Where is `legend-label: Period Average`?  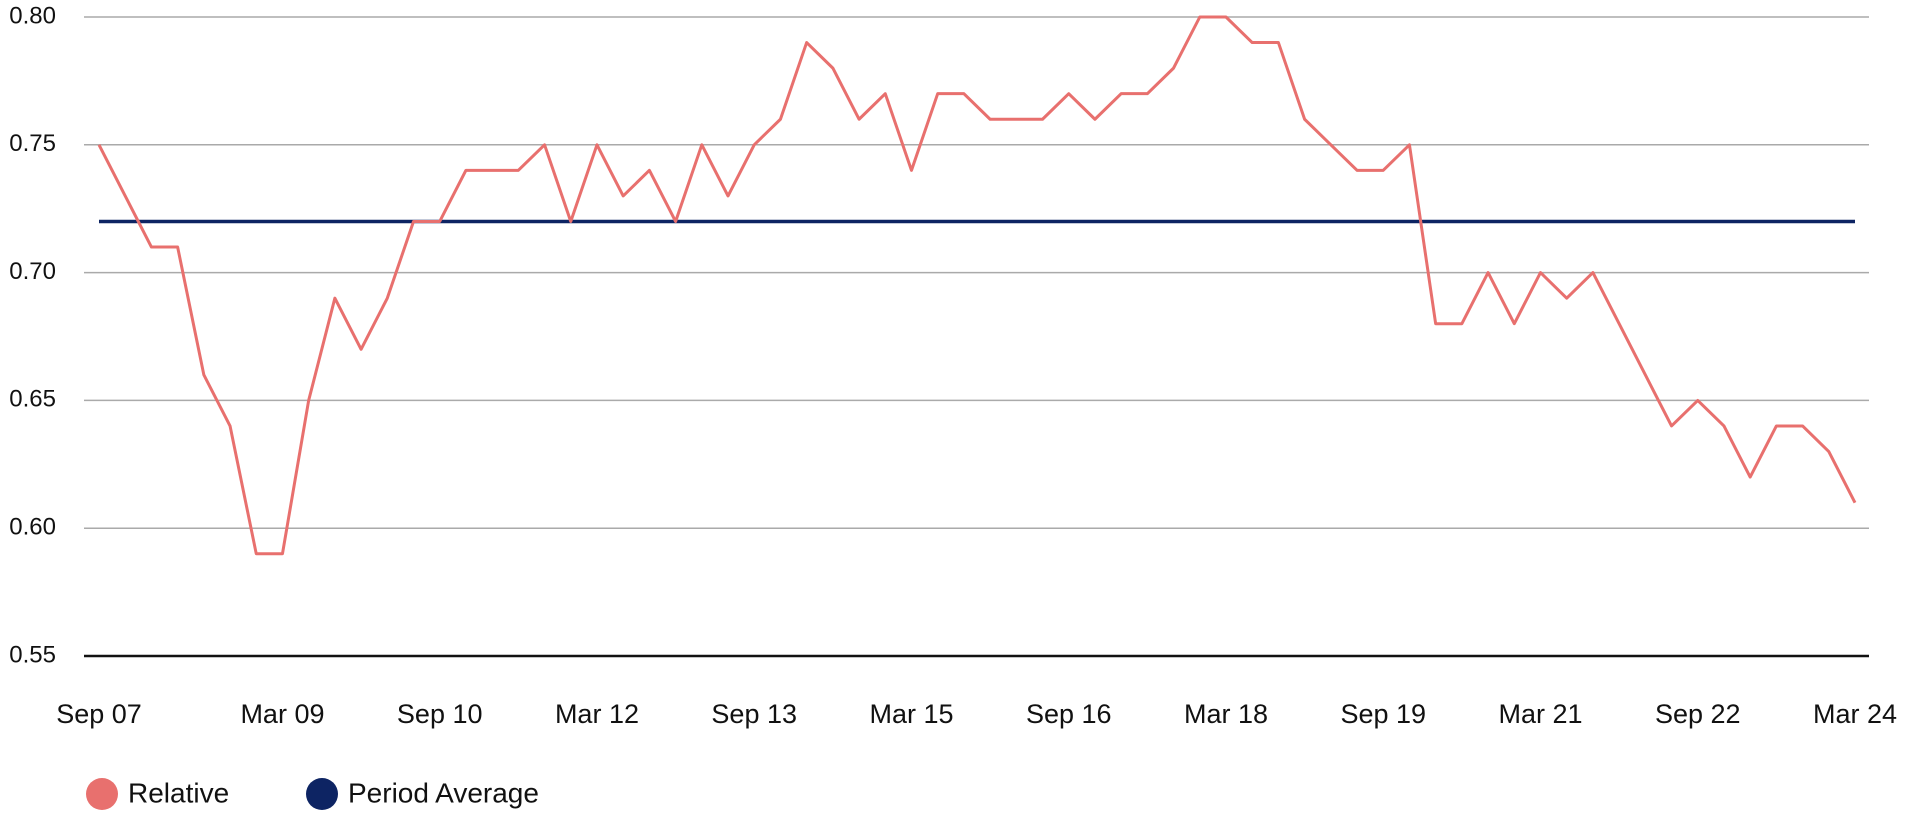 legend-label: Period Average is located at coordinates (443, 792).